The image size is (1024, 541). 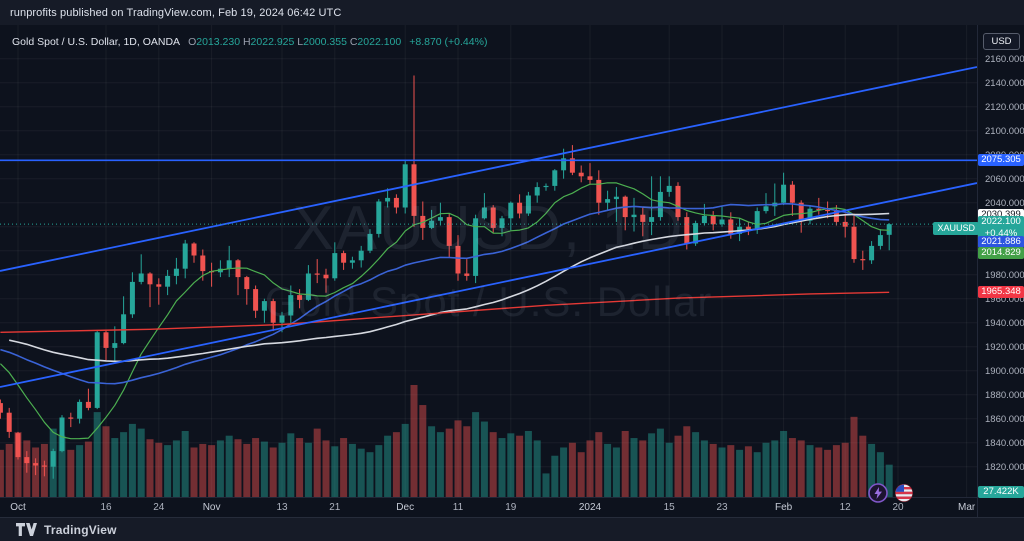 What do you see at coordinates (96, 42) in the screenshot?
I see `legend-symbol-title: Gold Spot / U.S. Dollar, 1D, OANDA` at bounding box center [96, 42].